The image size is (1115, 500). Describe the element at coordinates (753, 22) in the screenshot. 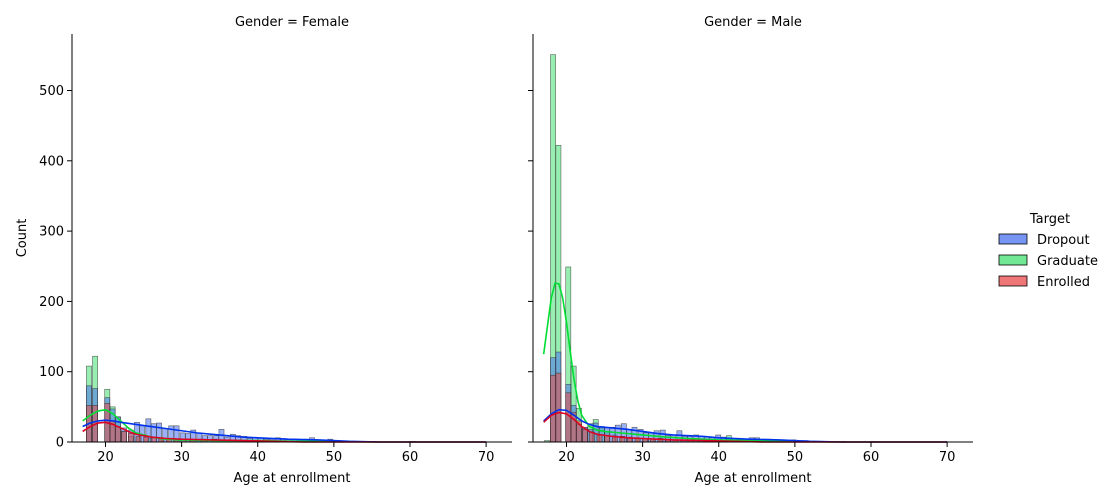

I see `panel-title-male: Gender = Male` at that location.